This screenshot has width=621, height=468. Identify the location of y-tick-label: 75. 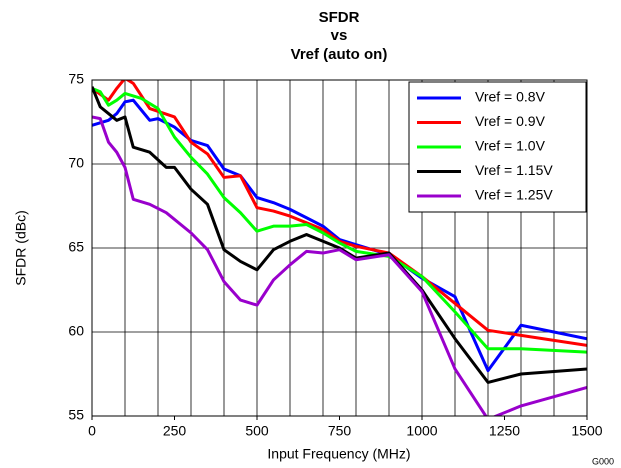
(76, 79).